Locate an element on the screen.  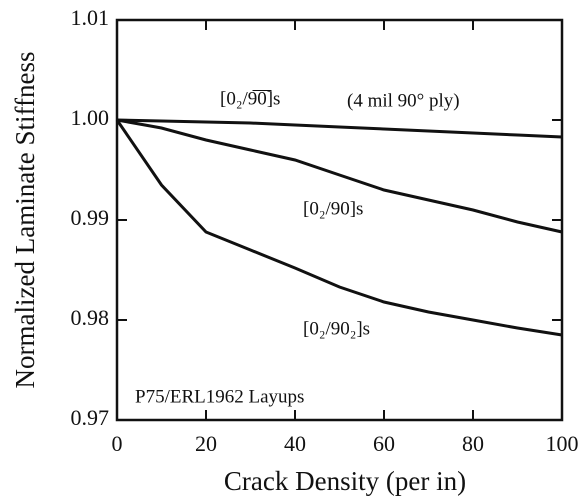
series-label: [0₂/90]s is located at coordinates (333, 208).